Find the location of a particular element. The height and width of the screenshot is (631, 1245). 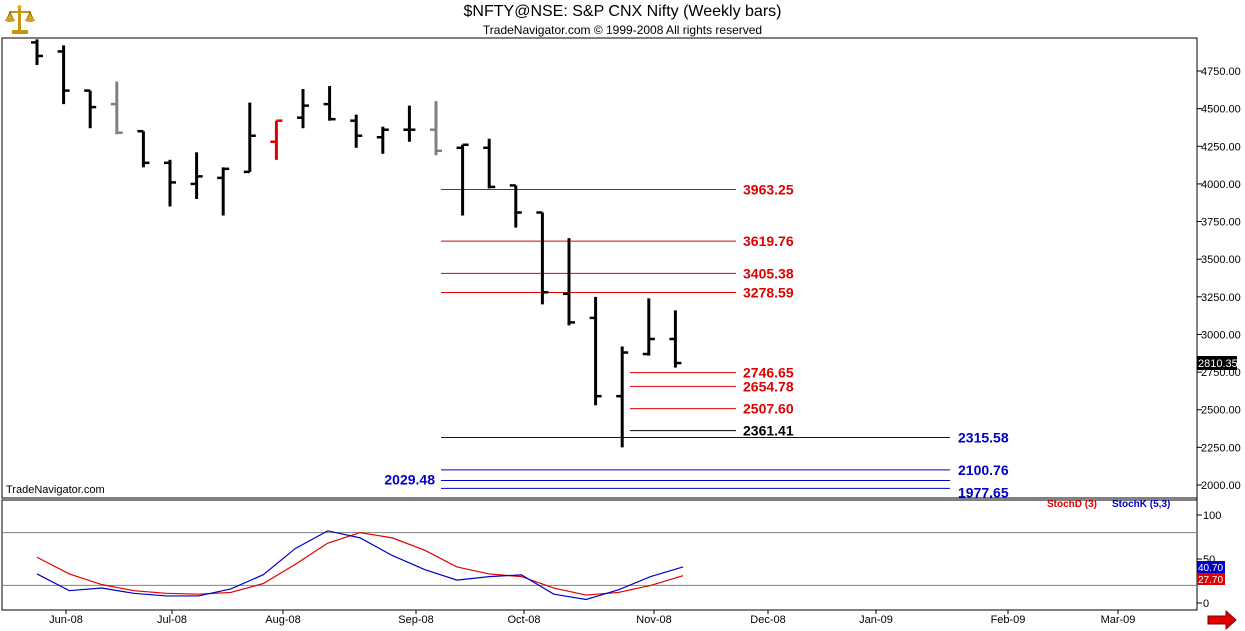

y-tick-label: 2750.00 is located at coordinates (1221, 373).